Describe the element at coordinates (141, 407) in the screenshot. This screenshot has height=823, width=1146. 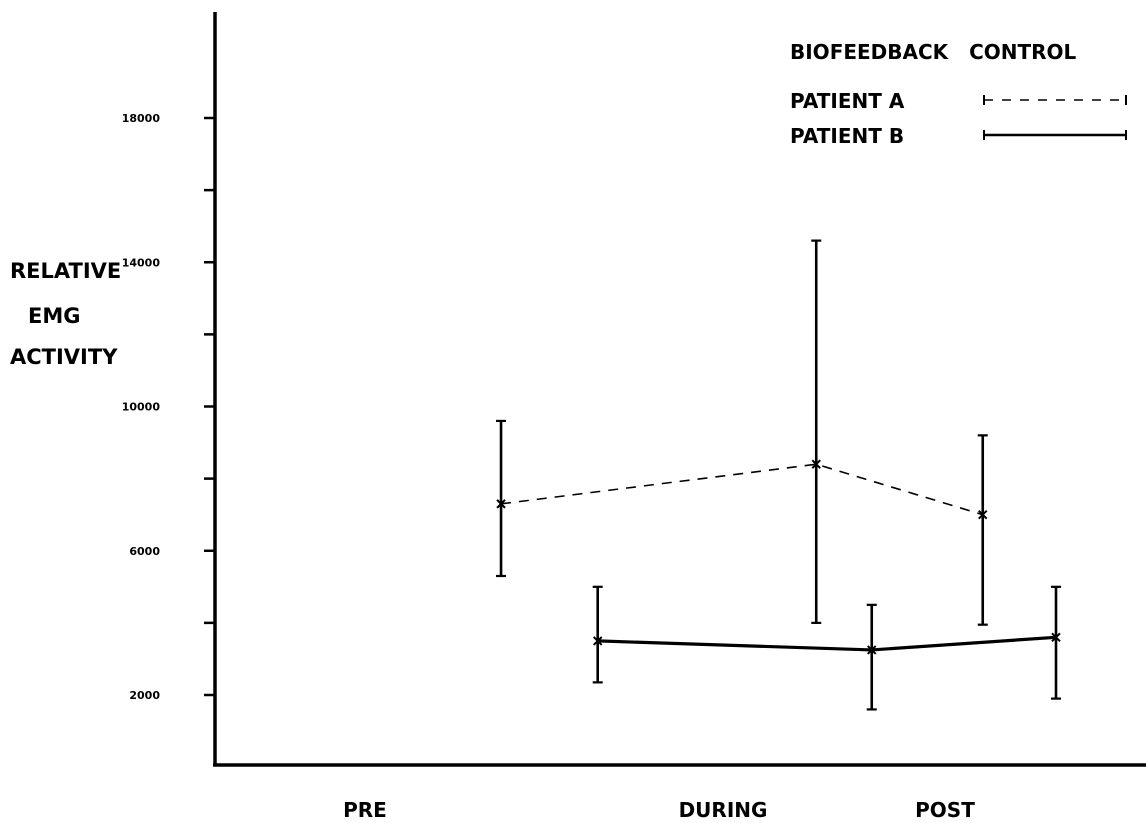
I see `y-tick-label: 10000` at that location.